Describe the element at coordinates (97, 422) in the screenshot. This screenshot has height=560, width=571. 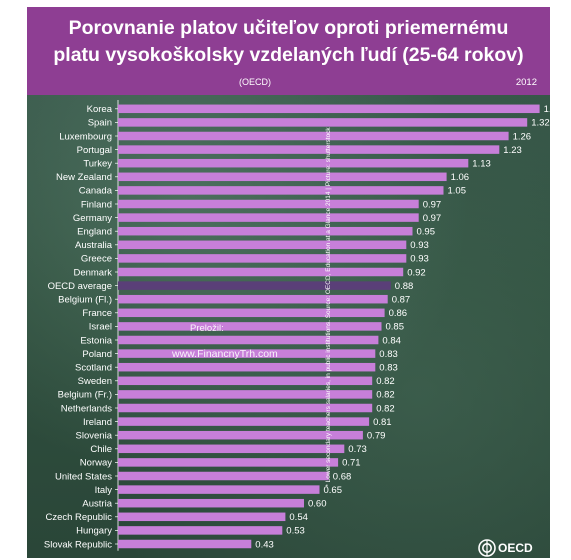
I see `category-label: Ireland` at that location.